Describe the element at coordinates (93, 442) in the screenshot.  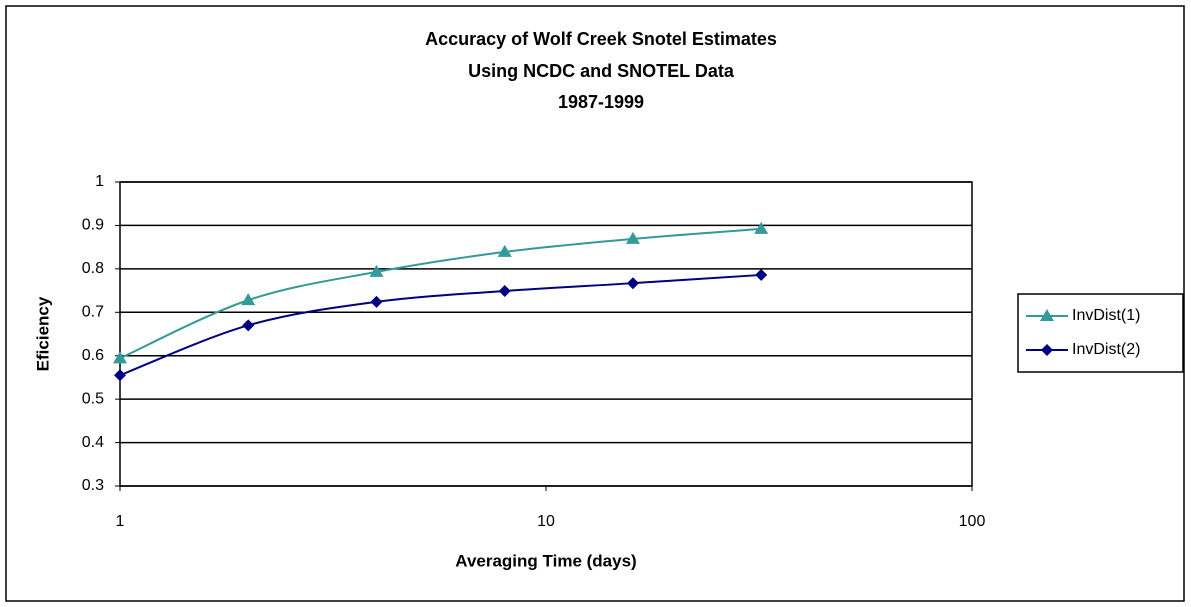
I see `y-tick-label: 0.4` at that location.